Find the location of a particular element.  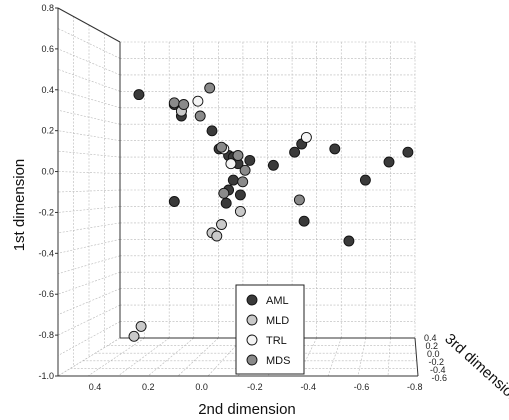

legend: AML MLD TRL MDS is located at coordinates (270, 329).